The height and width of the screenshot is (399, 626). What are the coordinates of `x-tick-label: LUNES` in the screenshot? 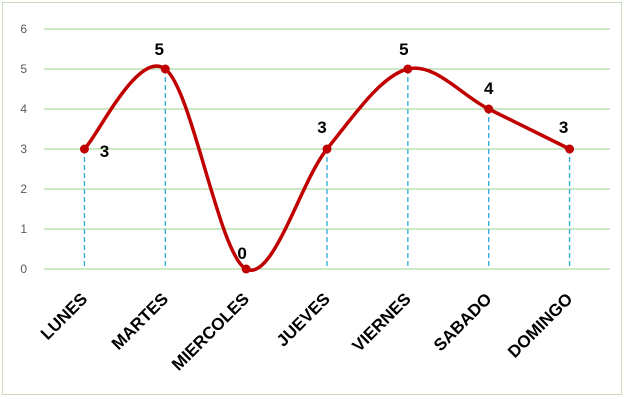 It's located at (64, 316).